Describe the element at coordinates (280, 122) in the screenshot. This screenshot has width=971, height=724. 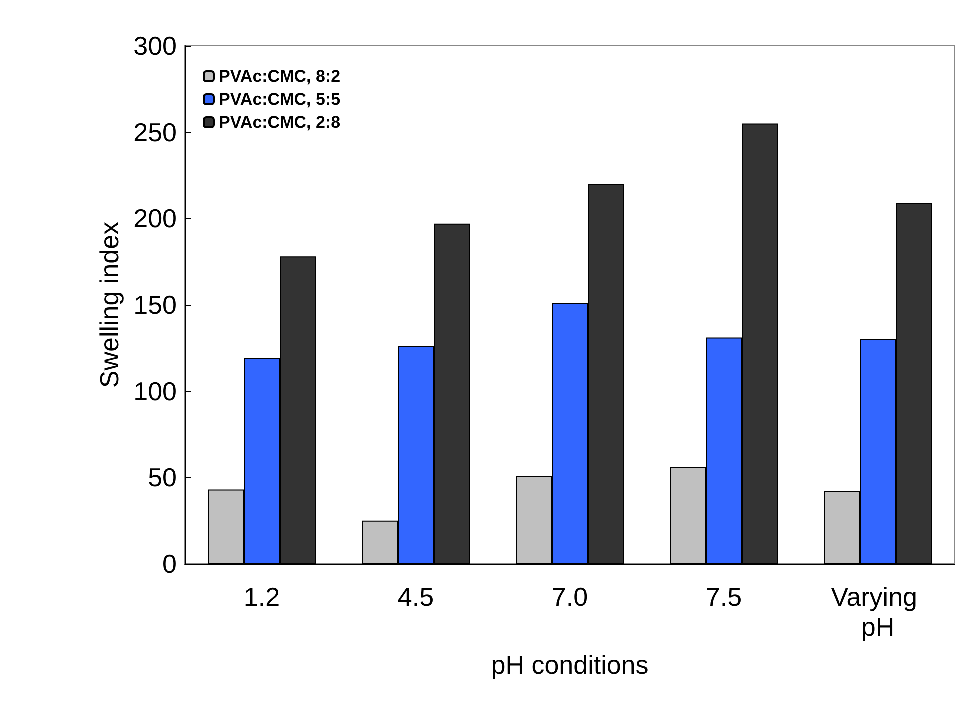
I see `legend-label: PVAc:CMC, 2:8` at that location.